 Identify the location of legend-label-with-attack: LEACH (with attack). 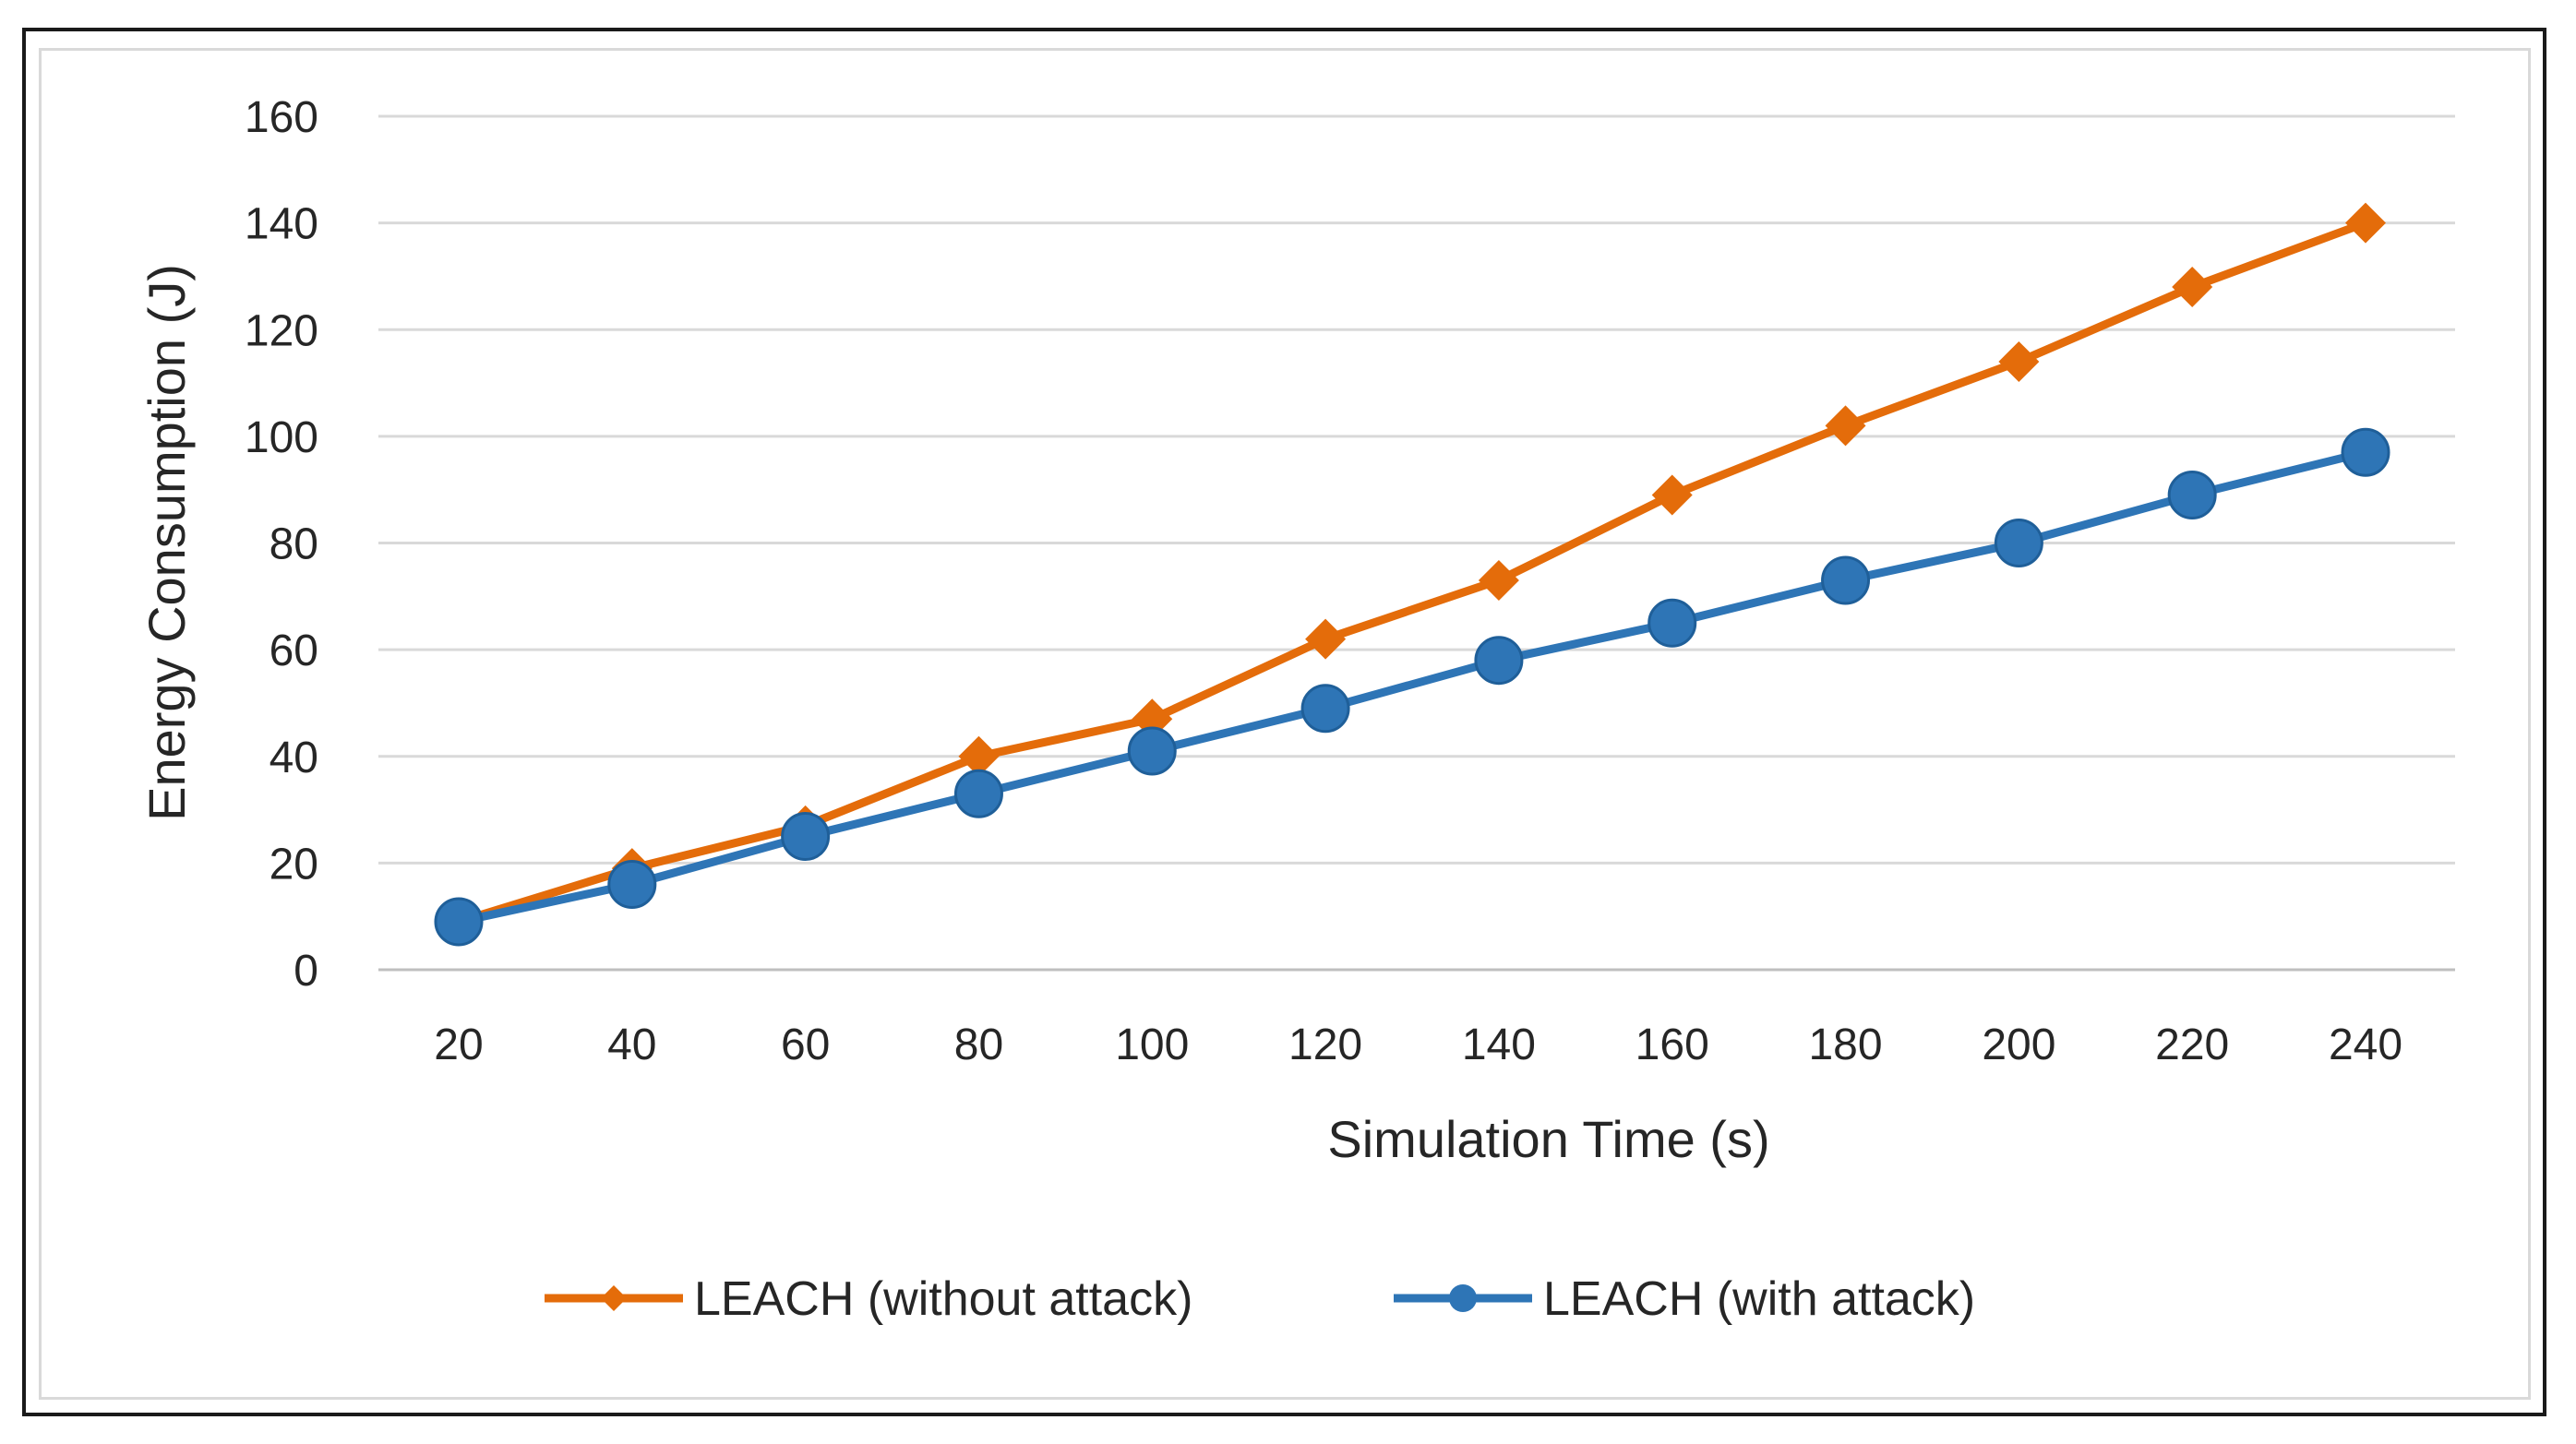
(1759, 1299).